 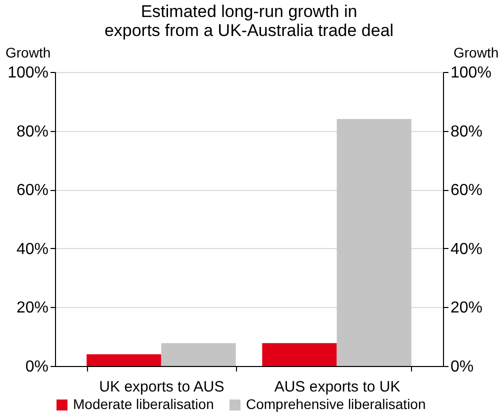 I want to click on y-tick-label: 60%, so click(x=32, y=191).